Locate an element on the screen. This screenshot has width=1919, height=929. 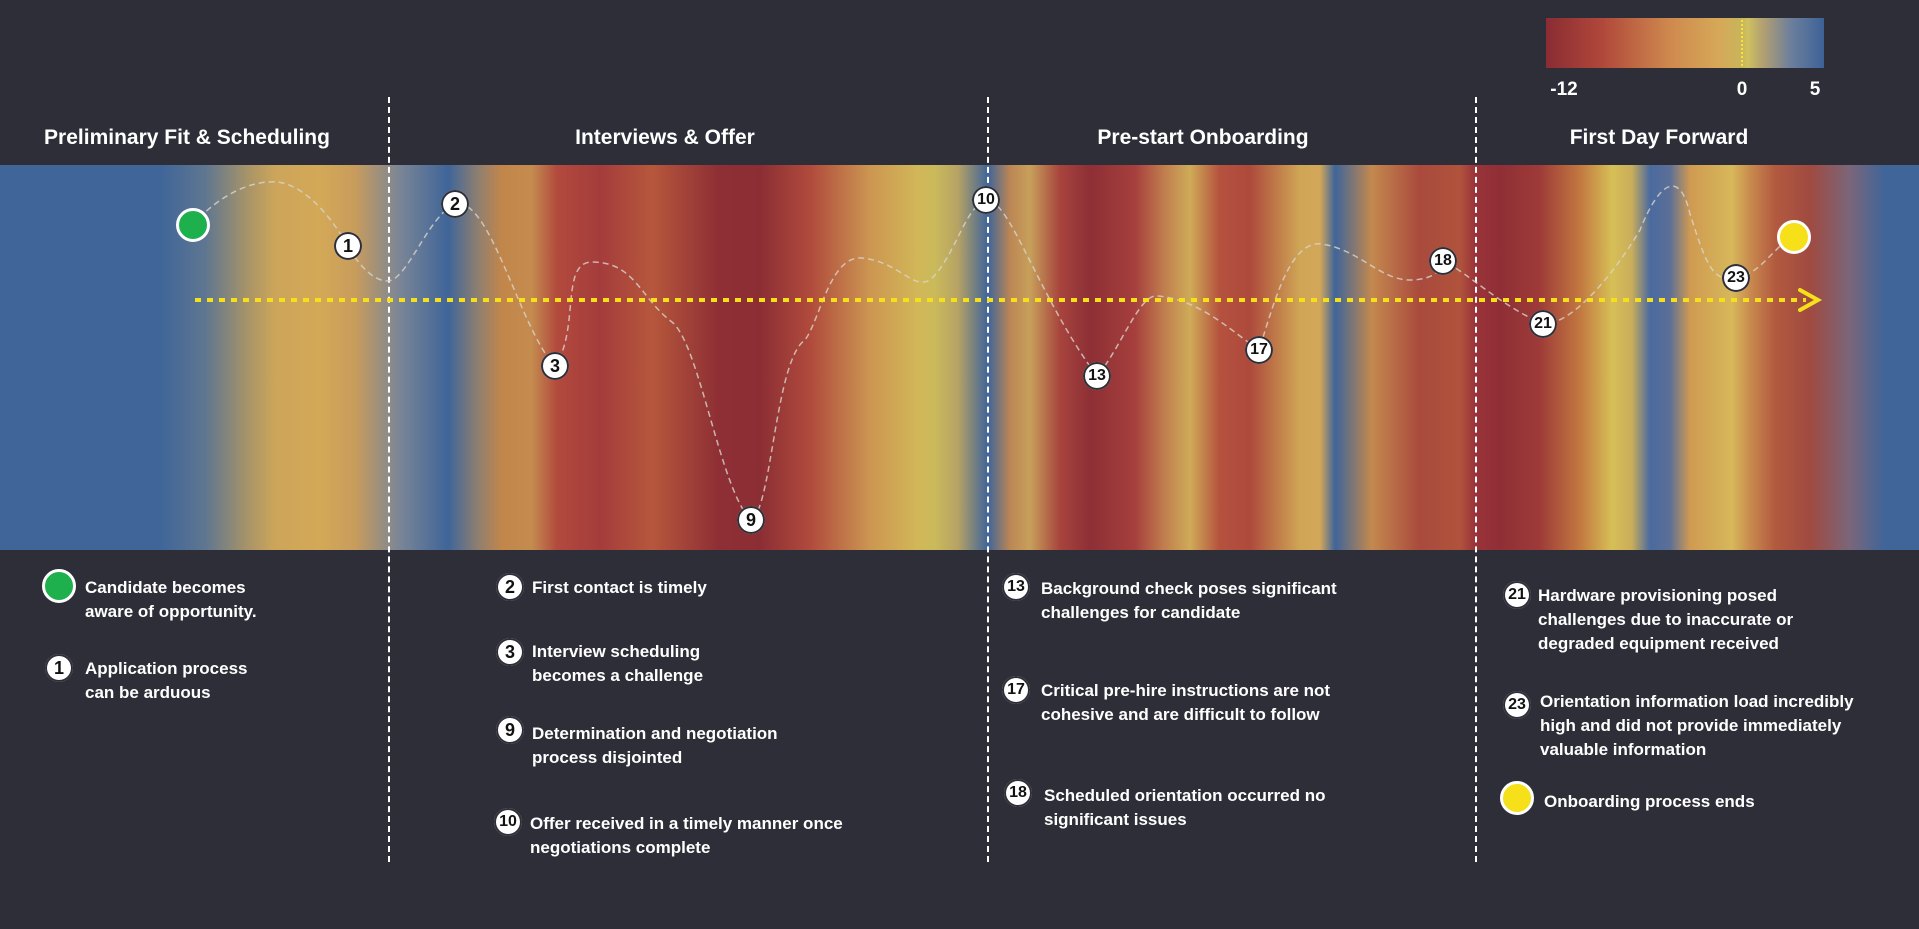
phase-title-interviews: Interviews & Offer is located at coordinates (665, 137).